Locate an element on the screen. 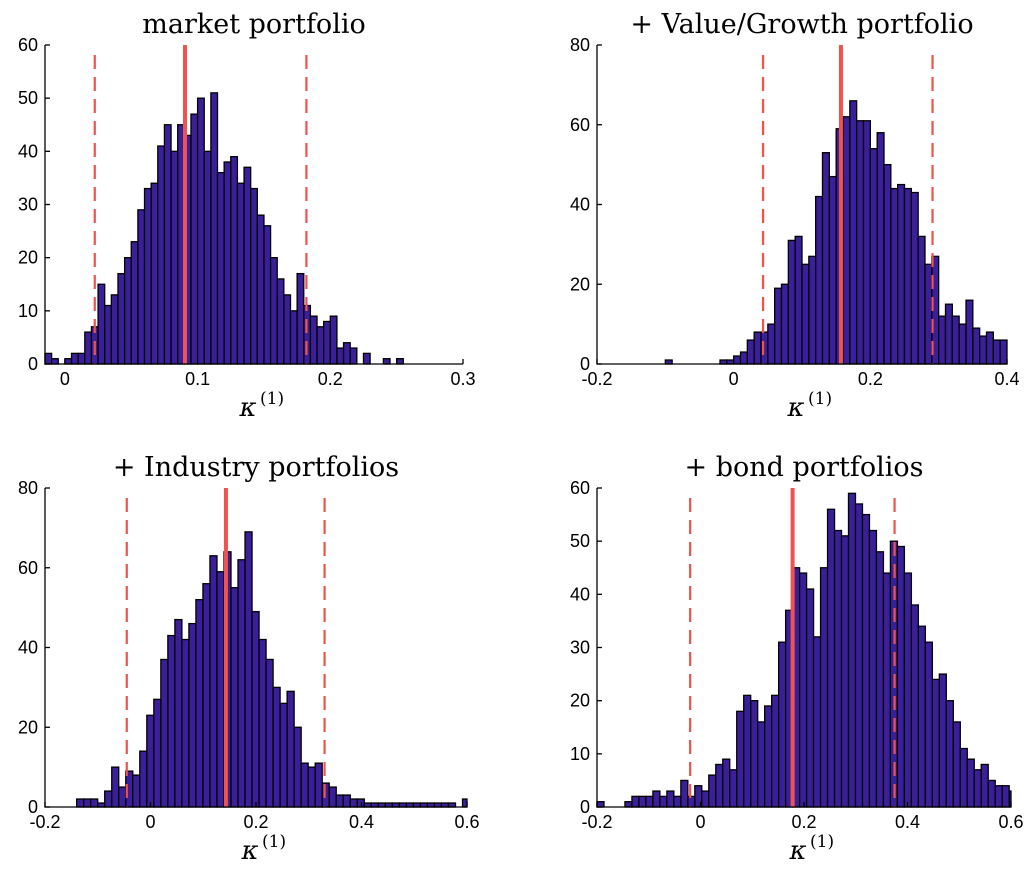 Image resolution: width=1032 pixels, height=878 pixels. y-tick-label: 80 is located at coordinates (580, 45).